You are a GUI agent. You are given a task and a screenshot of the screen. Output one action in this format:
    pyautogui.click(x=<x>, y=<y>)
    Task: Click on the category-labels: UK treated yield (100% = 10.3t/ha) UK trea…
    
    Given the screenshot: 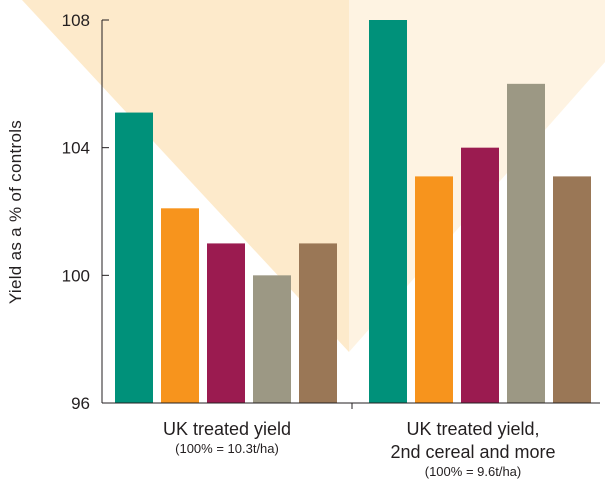 What is the action you would take?
    pyautogui.click(x=359, y=449)
    